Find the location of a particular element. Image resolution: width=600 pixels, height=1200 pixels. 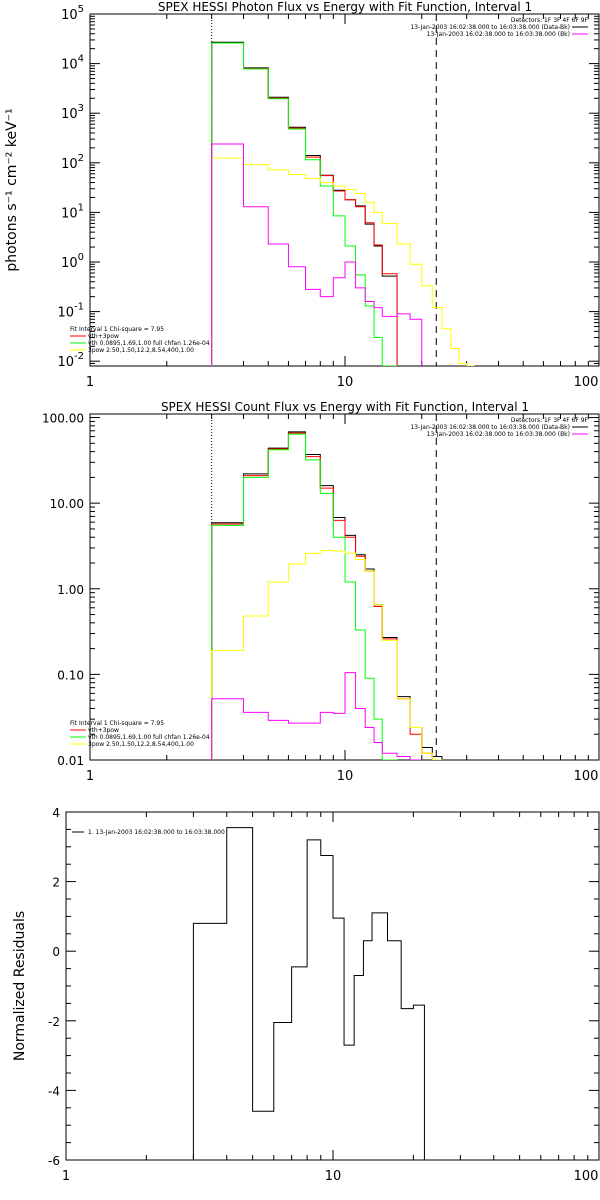

y-tick-label: -4 is located at coordinates (54, 1091).